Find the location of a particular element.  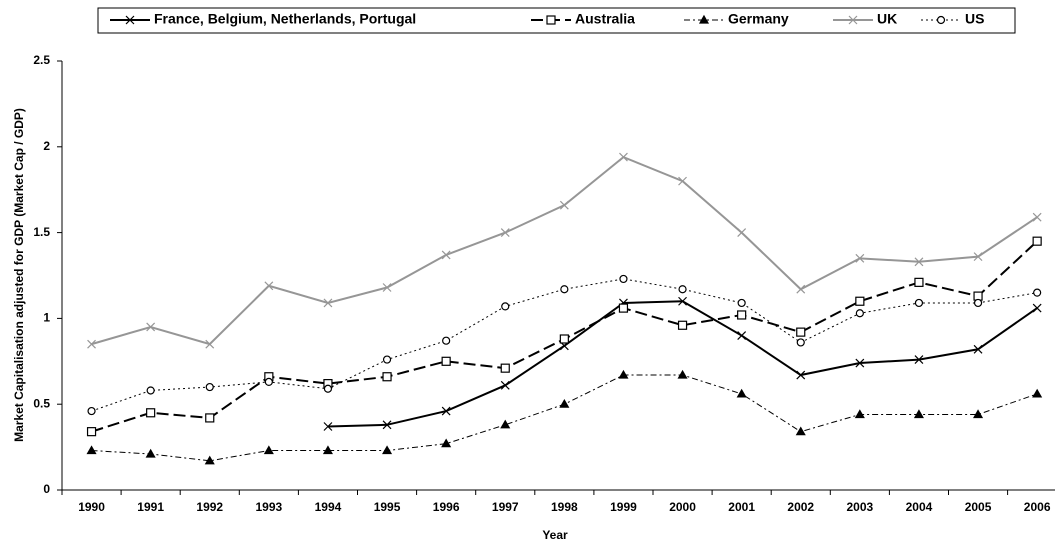

legend-label: Germany is located at coordinates (758, 19).